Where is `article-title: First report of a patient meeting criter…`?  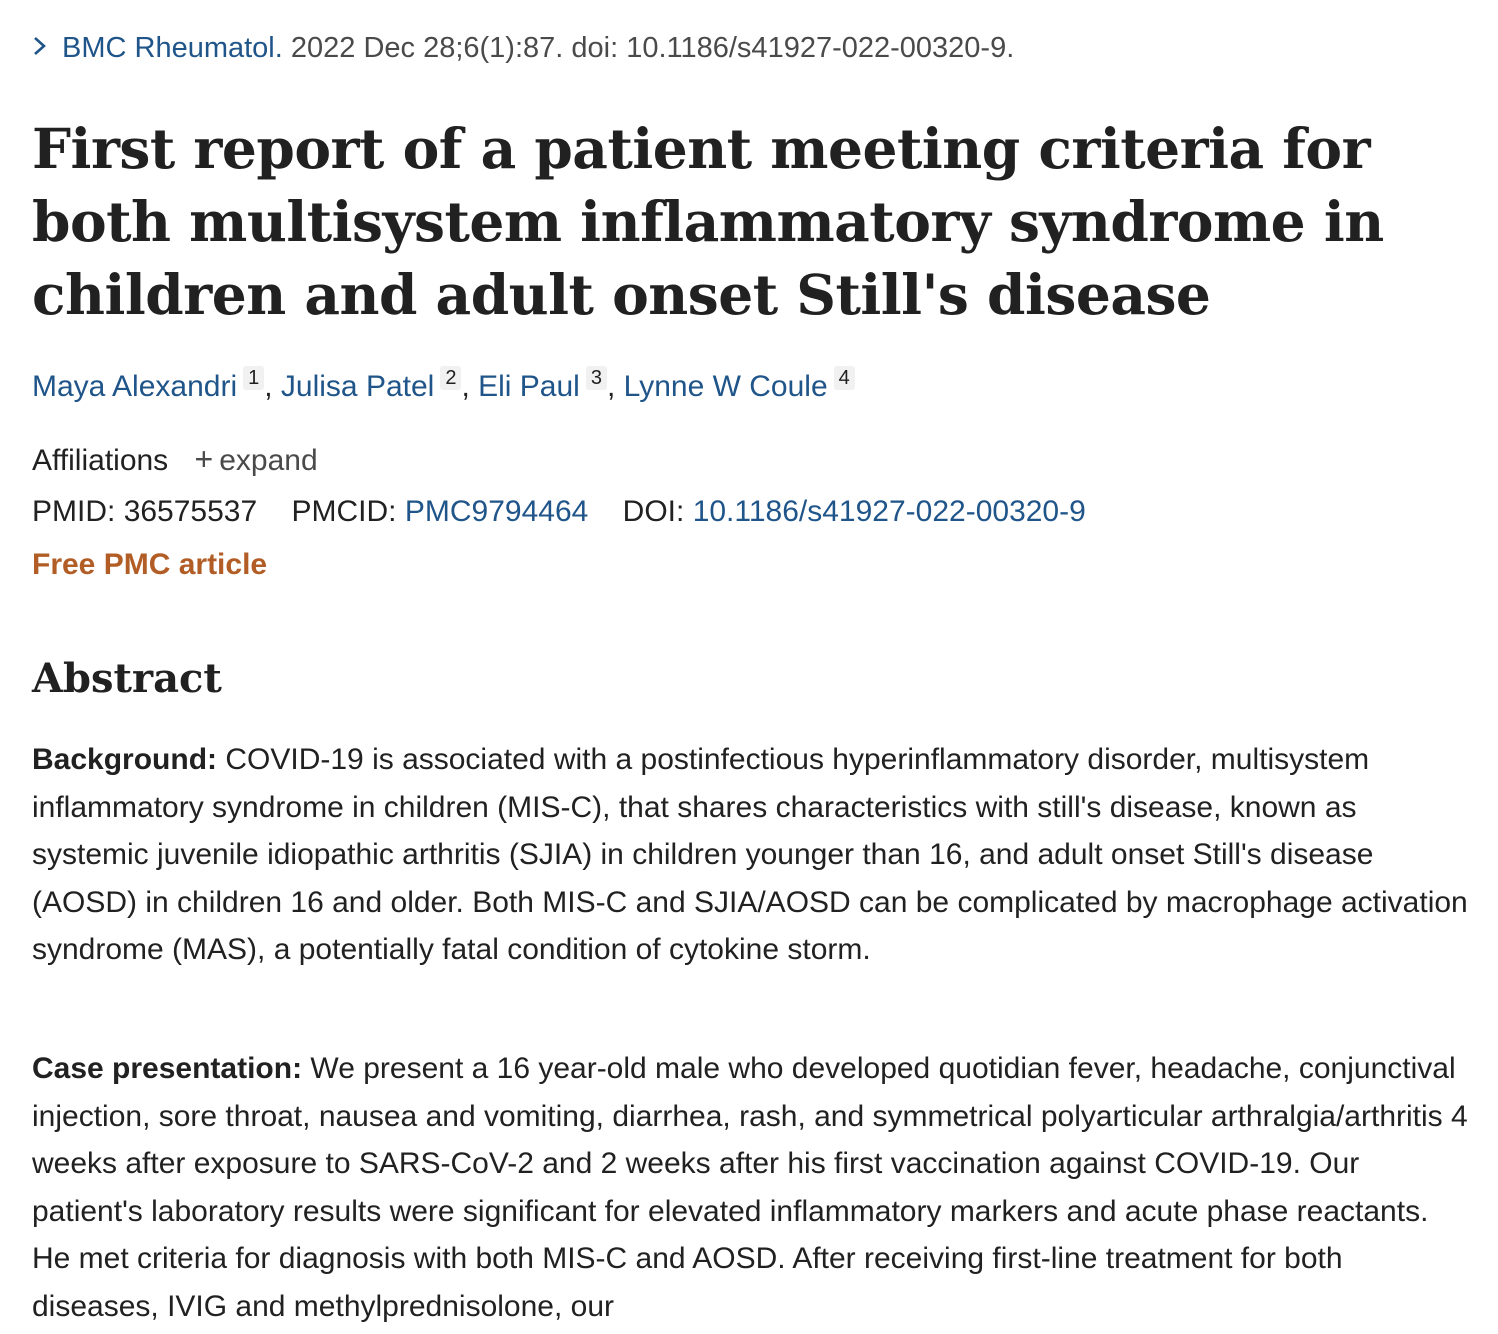 article-title: First report of a patient meeting criter… is located at coordinates (708, 221).